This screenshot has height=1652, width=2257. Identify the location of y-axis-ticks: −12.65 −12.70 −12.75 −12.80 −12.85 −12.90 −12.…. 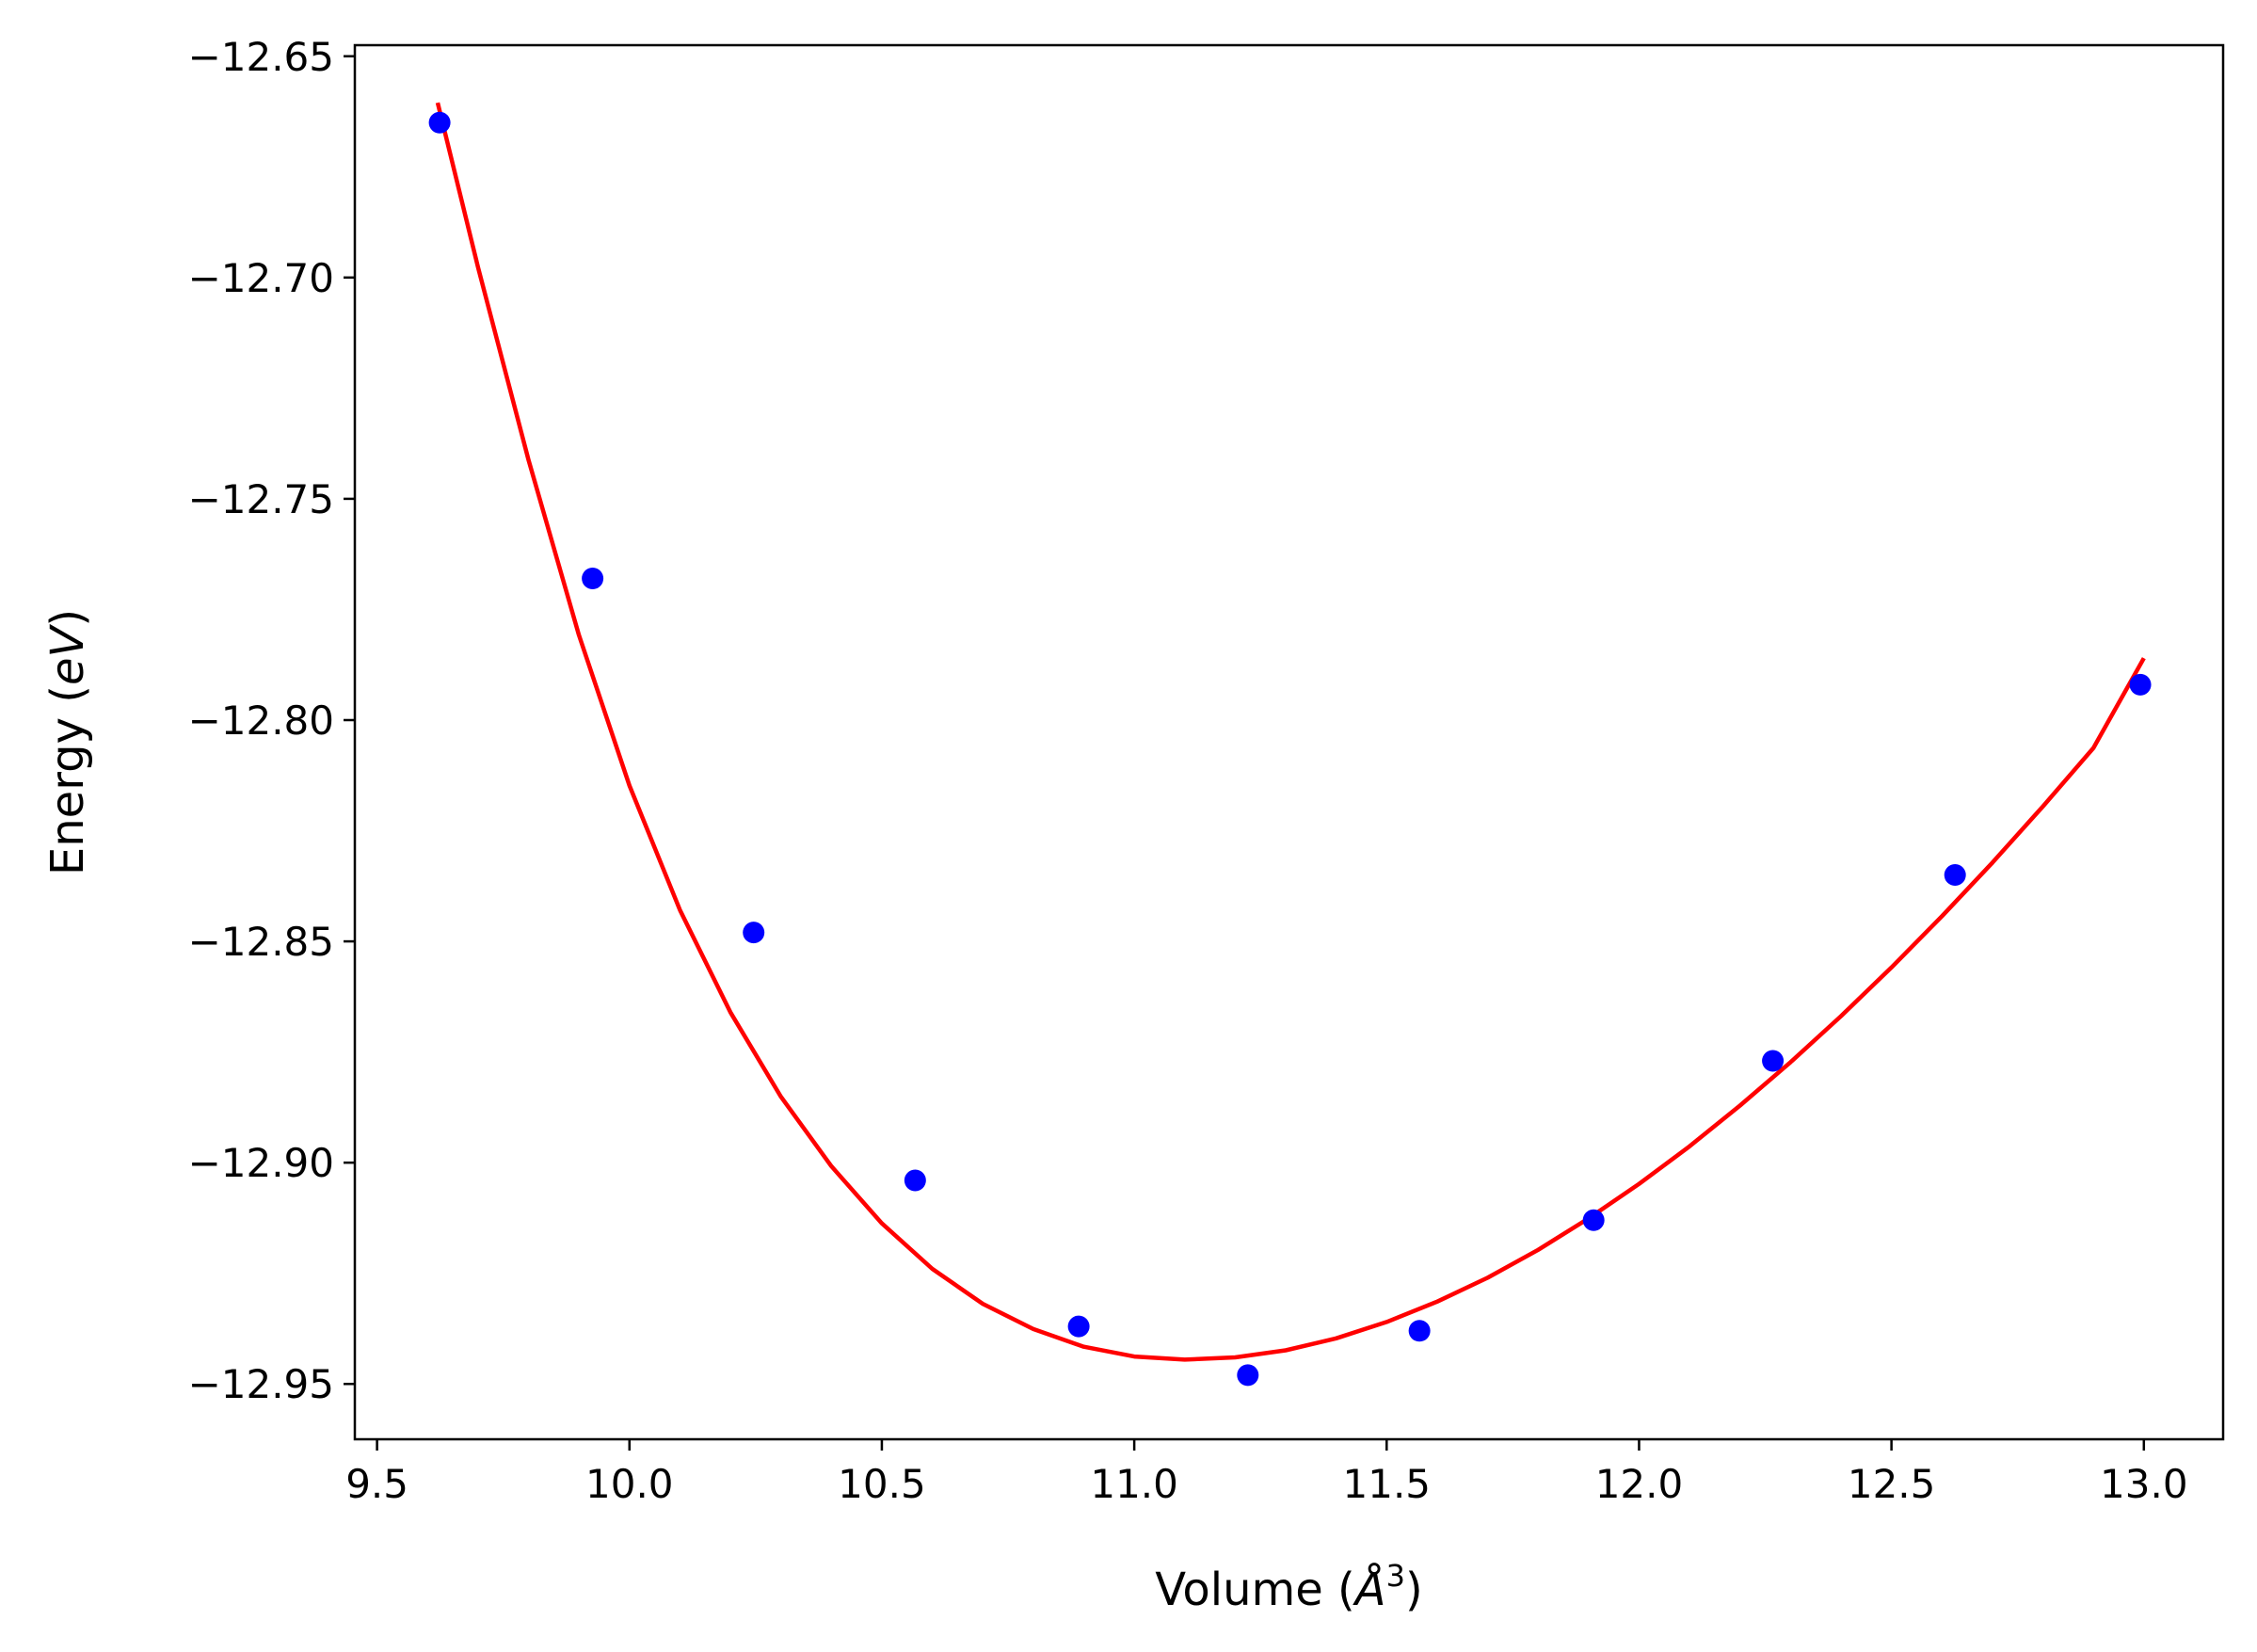
(272, 720).